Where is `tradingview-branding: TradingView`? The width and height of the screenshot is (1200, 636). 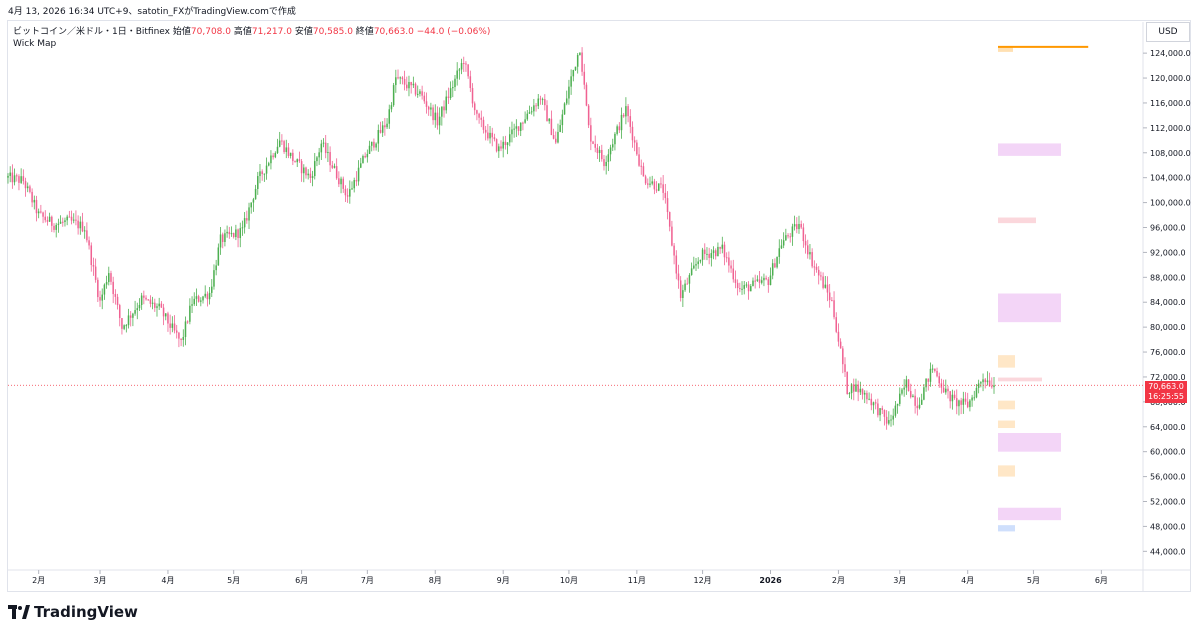
tradingview-branding: TradingView is located at coordinates (73, 612).